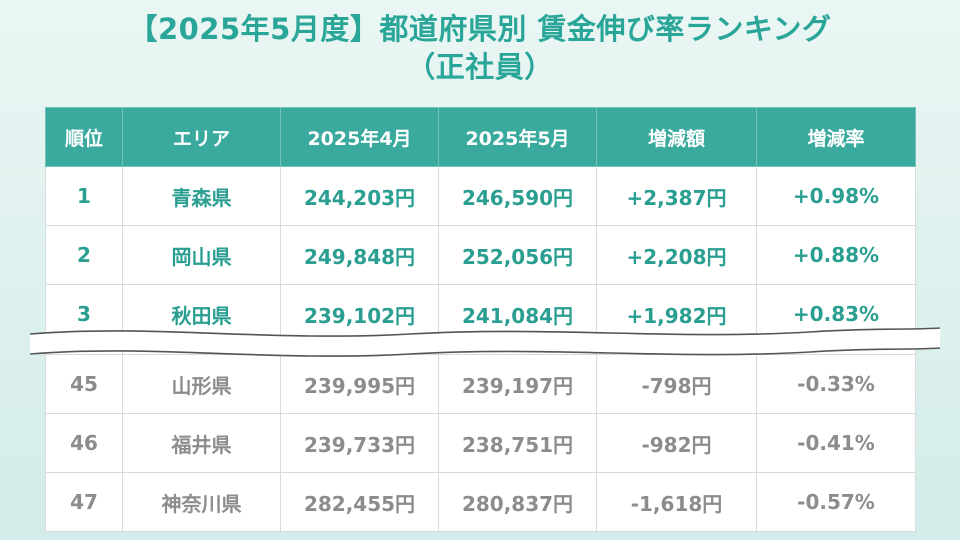 This screenshot has width=960, height=540. Describe the element at coordinates (836, 384) in the screenshot. I see `cell-rate: -0.33%` at that location.